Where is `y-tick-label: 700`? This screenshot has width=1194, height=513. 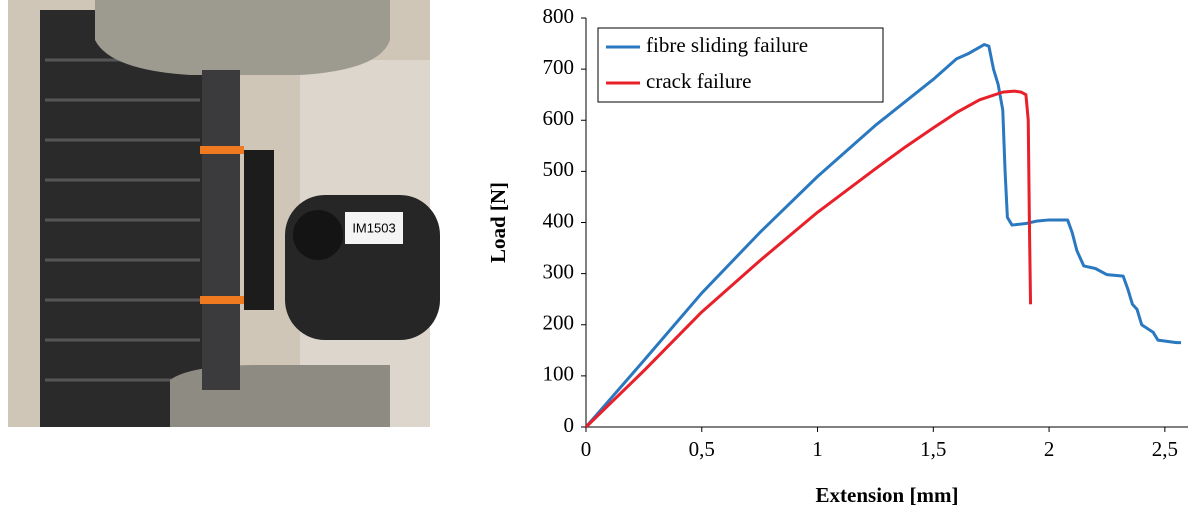
y-tick-label: 700 is located at coordinates (559, 67).